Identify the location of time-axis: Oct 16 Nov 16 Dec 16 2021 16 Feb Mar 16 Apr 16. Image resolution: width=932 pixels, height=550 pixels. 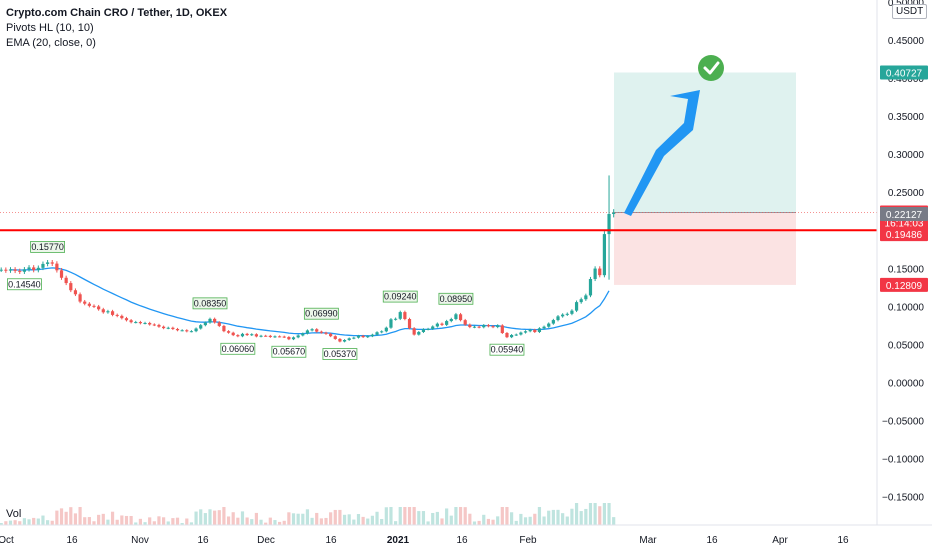
(466, 535).